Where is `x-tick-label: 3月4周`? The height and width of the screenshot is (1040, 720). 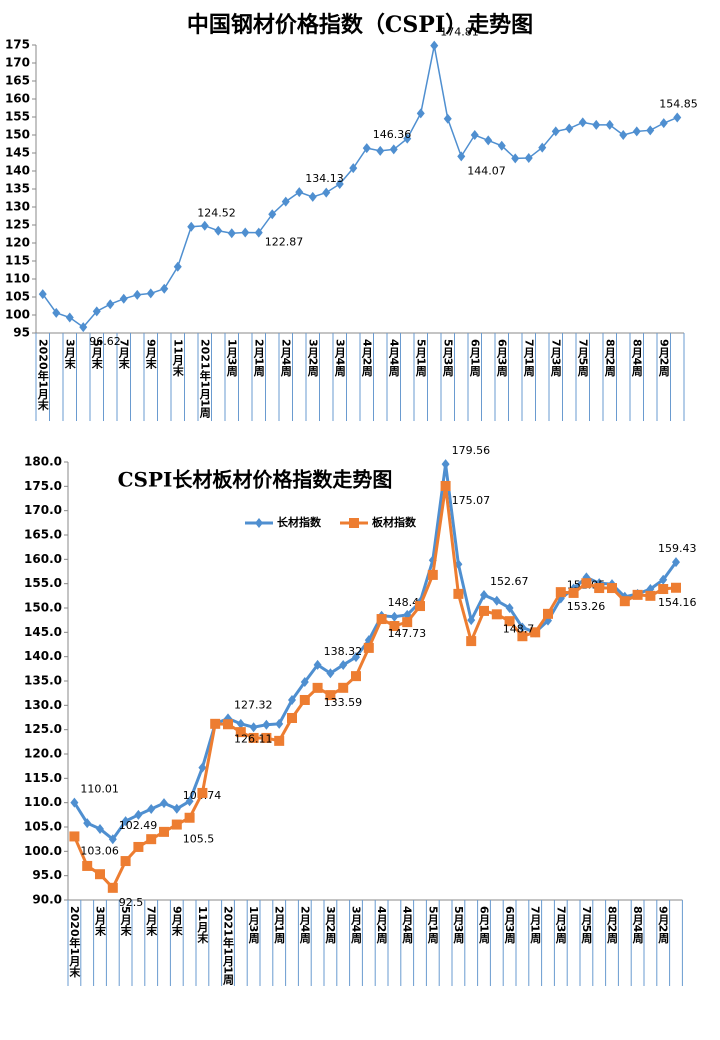
x-tick-label: 3月4周 is located at coordinates (340, 358).